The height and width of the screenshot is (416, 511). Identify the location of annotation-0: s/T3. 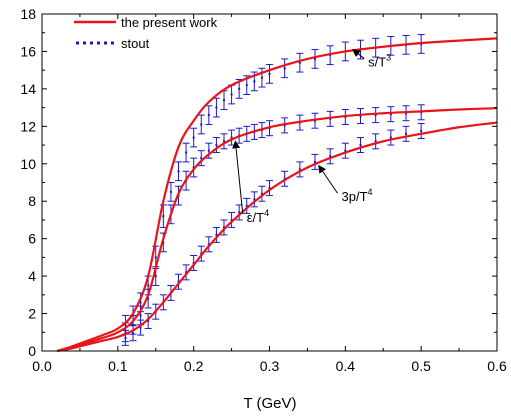
(371, 58).